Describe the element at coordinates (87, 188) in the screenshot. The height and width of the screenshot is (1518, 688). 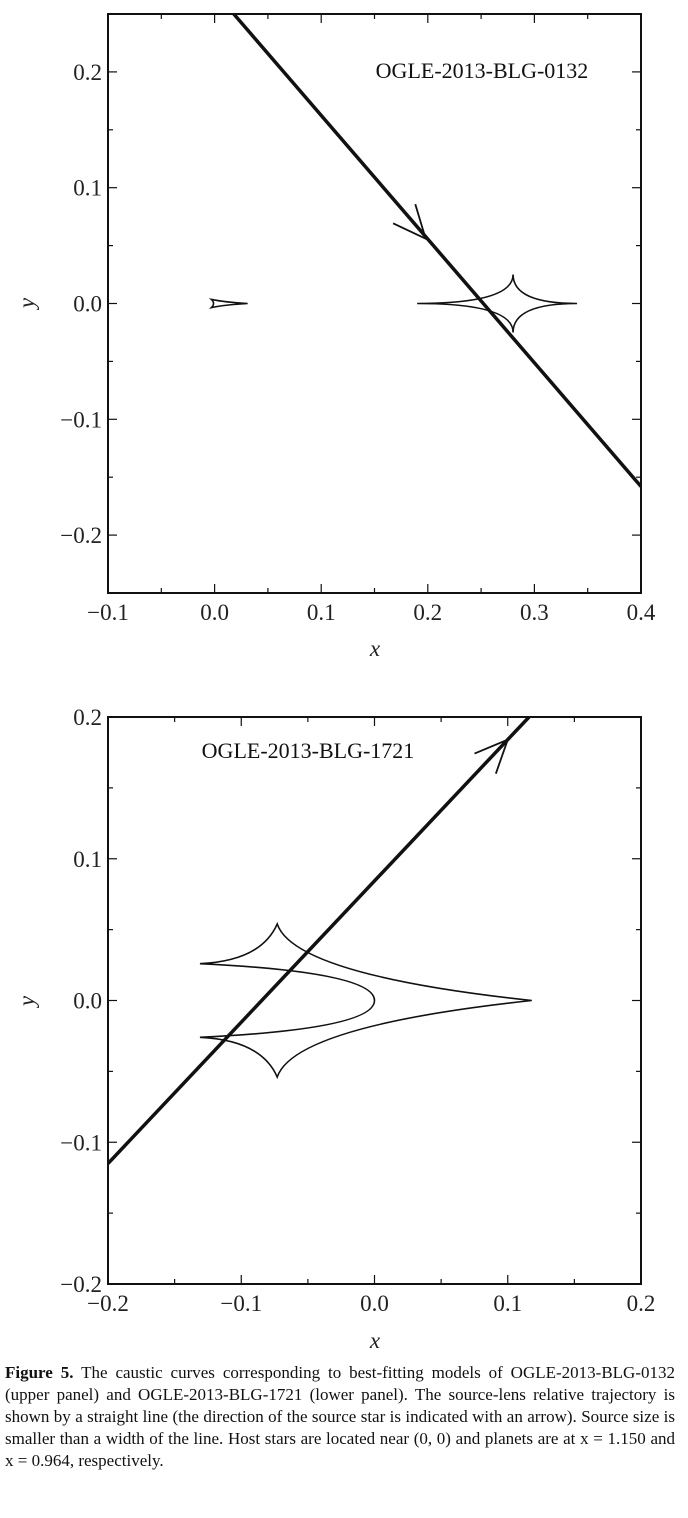
I see `upper-panel-y-tick-label: 0.1` at that location.